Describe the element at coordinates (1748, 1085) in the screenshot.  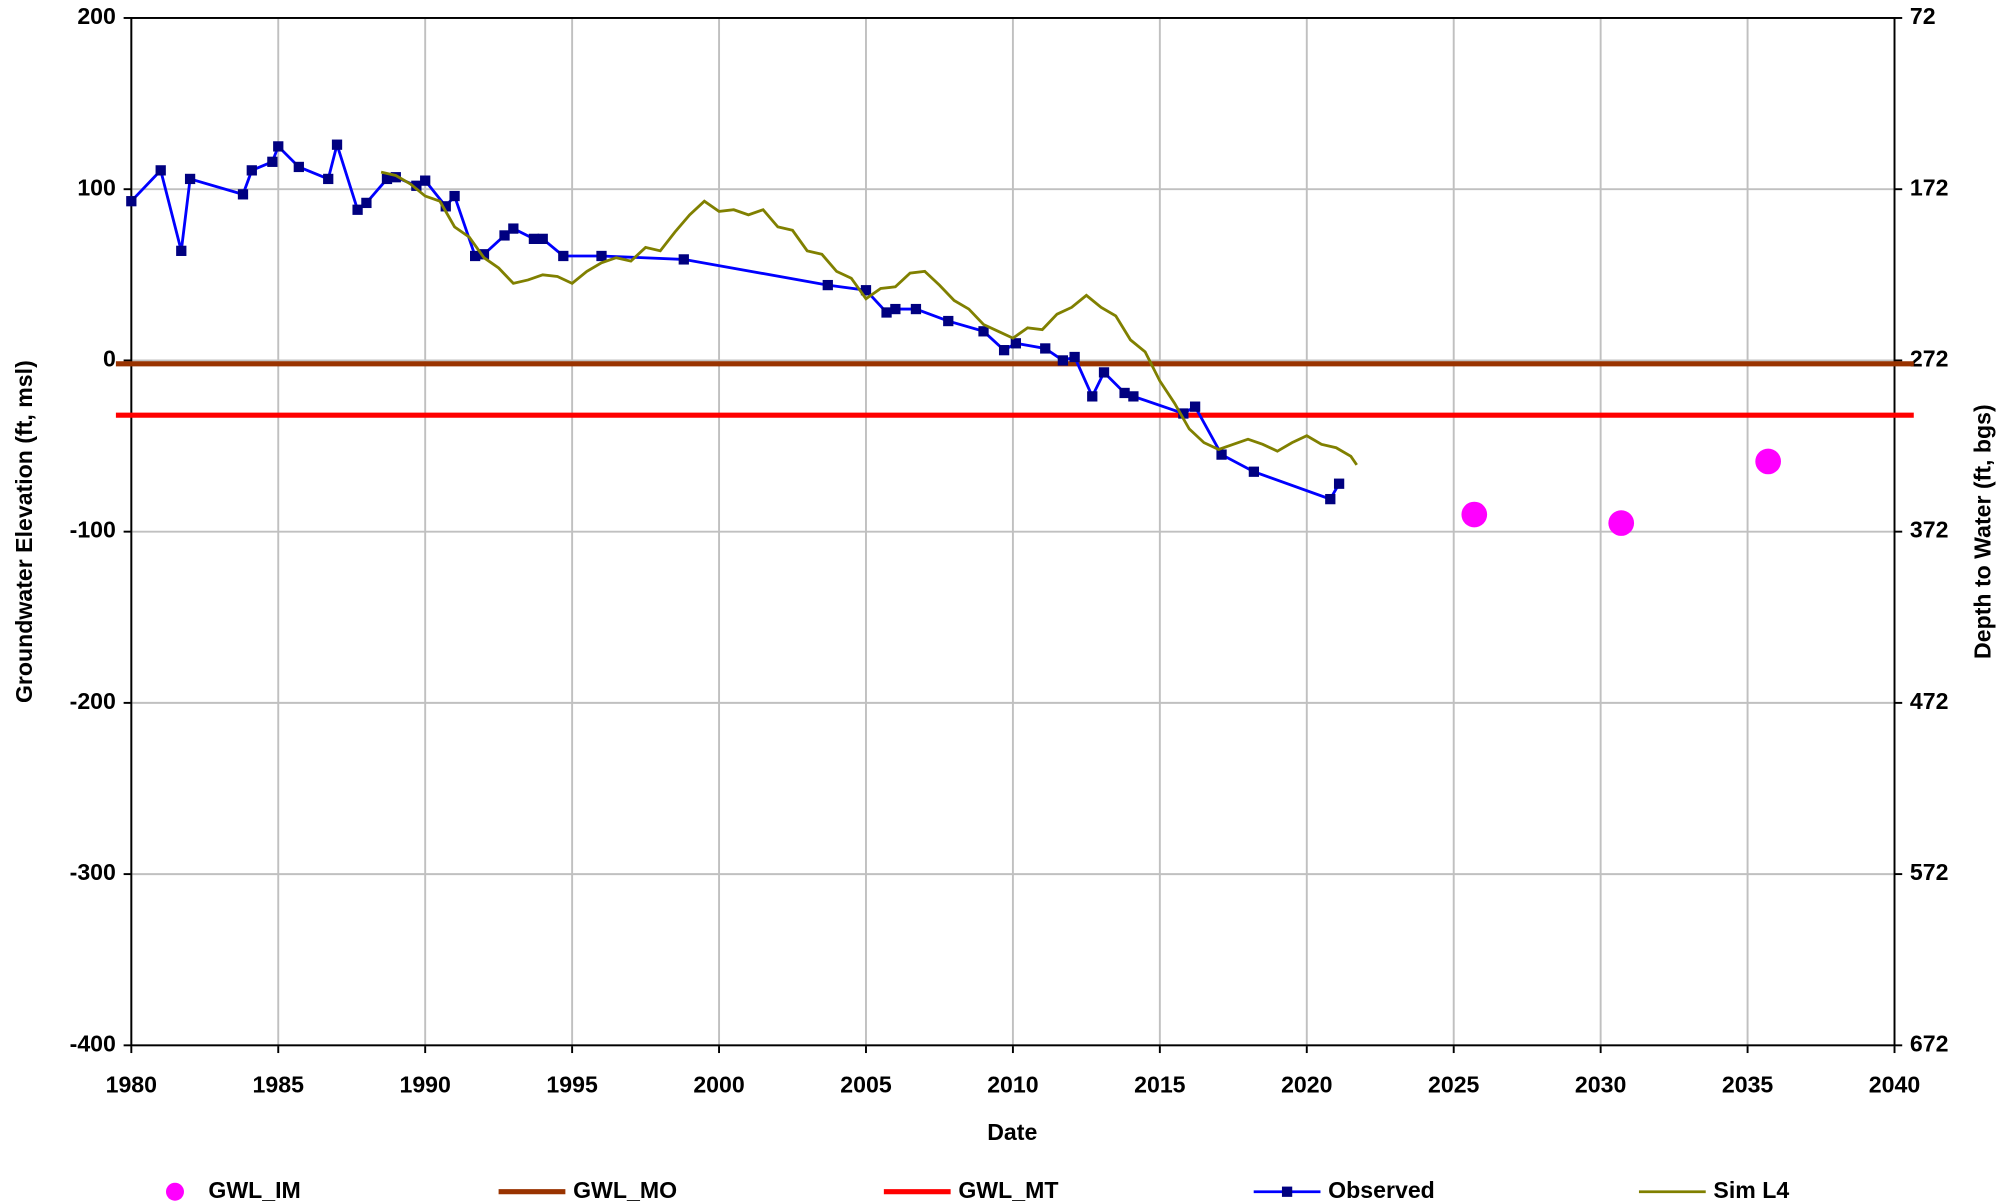
I see `x-tick-label: 2035` at that location.